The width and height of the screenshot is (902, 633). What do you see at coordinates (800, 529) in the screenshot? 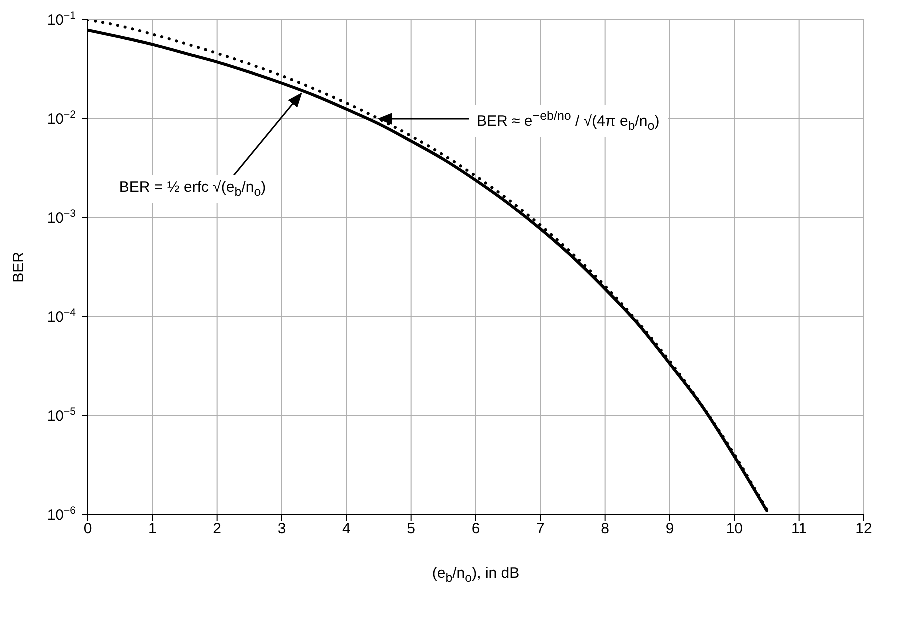
I see `x-tick-label: 11` at bounding box center [800, 529].